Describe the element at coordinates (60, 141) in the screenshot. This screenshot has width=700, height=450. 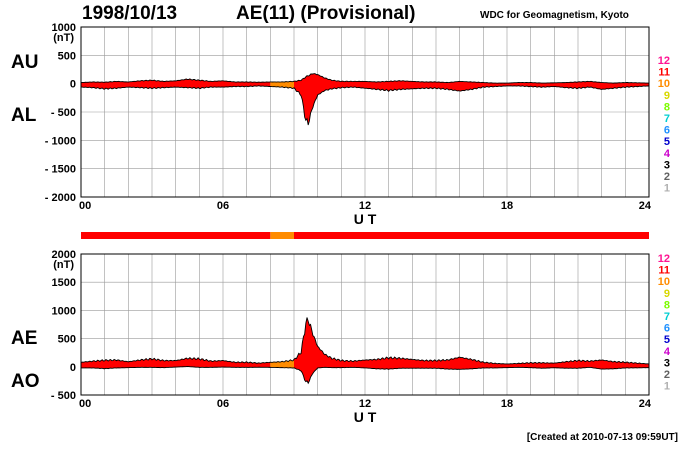
I see `y-tick-label: - 1000` at that location.